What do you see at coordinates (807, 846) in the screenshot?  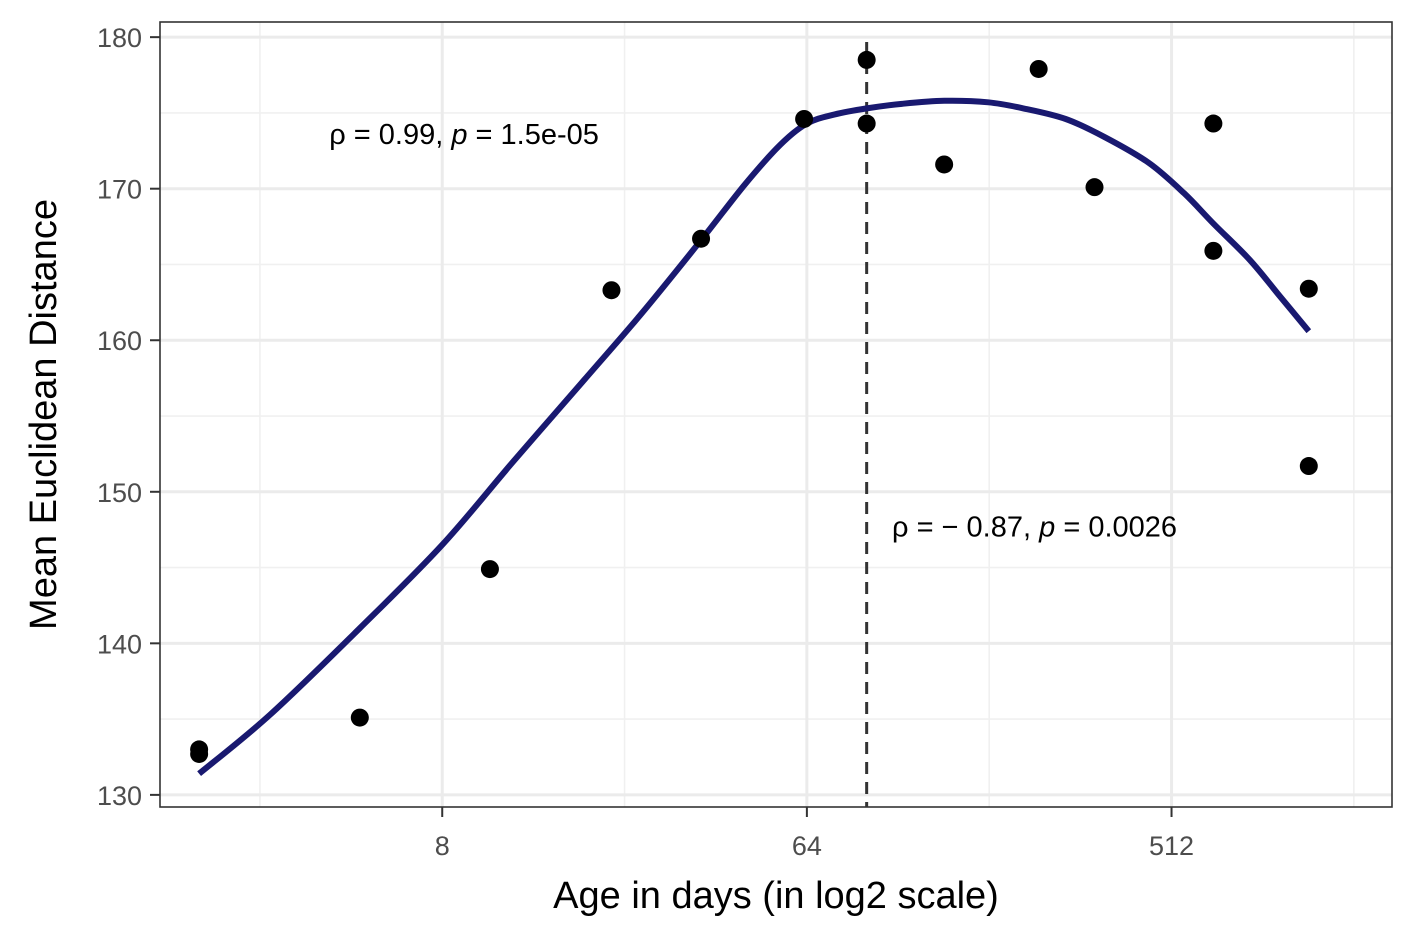 I see `x-tick-label: 64` at bounding box center [807, 846].